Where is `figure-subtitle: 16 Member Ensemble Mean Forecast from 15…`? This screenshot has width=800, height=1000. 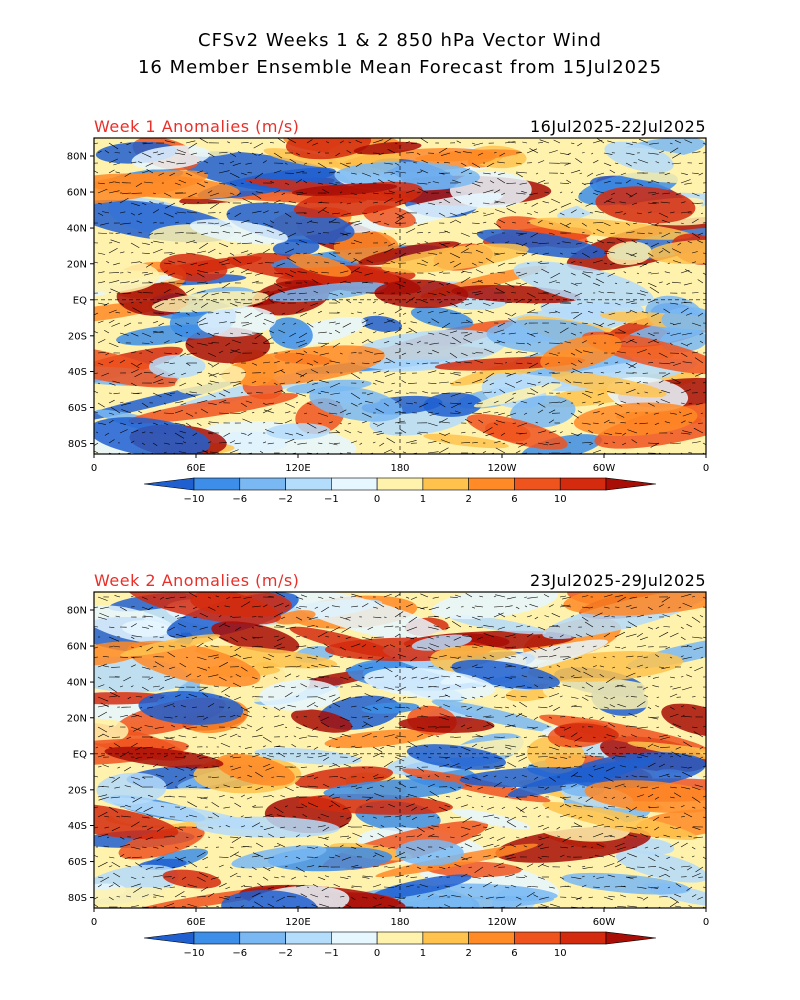 figure-subtitle: 16 Member Ensemble Mean Forecast from 15… is located at coordinates (400, 67).